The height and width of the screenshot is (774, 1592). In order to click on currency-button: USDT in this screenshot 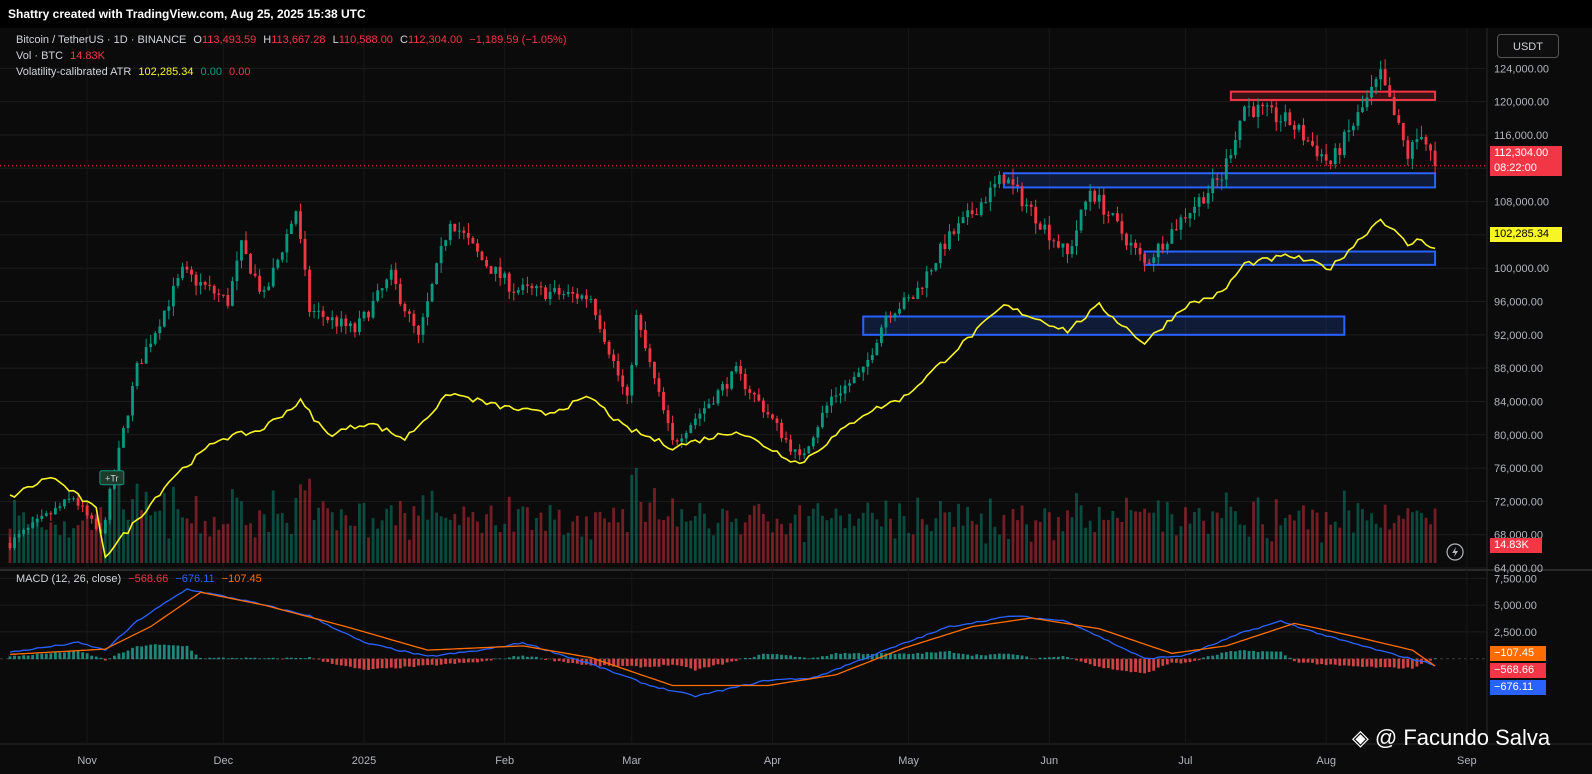, I will do `click(1528, 46)`.